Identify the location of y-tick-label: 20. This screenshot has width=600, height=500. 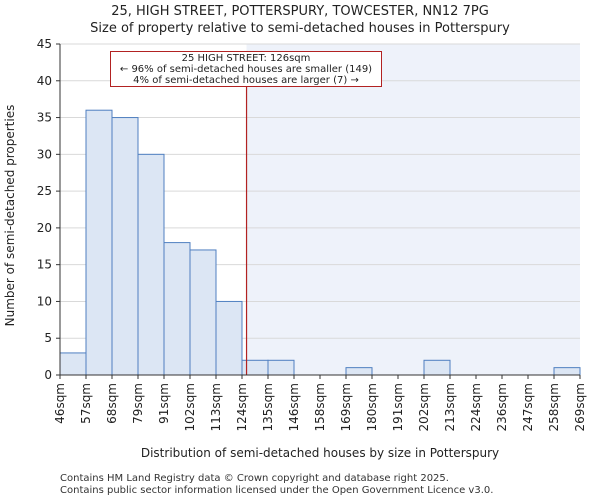
(44, 228).